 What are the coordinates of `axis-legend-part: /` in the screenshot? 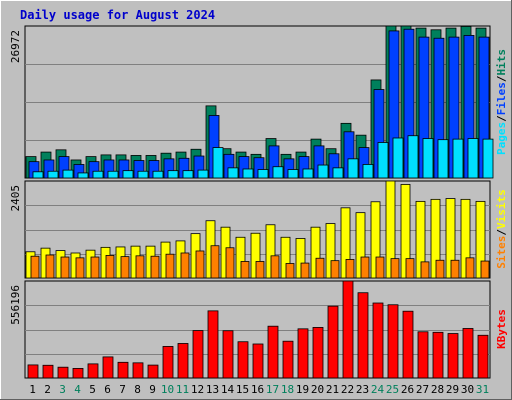 It's located at (501, 78).